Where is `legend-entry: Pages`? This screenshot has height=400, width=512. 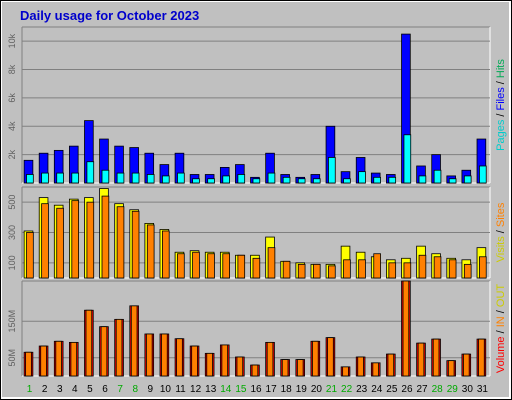
legend-entry: Pages is located at coordinates (501, 135).